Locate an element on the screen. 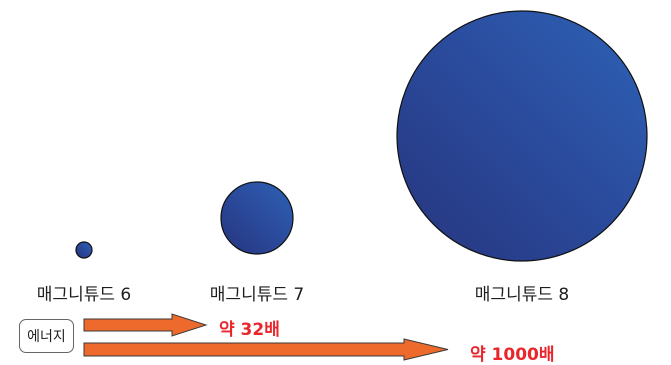 The width and height of the screenshot is (671, 365). magnitude-6-circle is located at coordinates (84, 250).